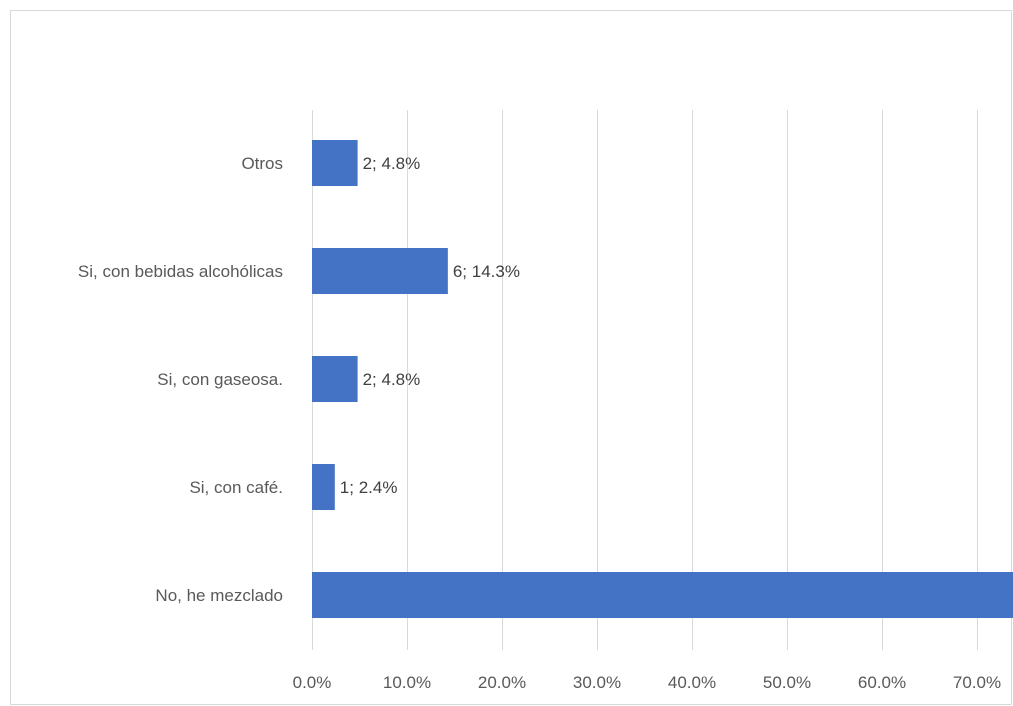 The height and width of the screenshot is (706, 1013). Describe the element at coordinates (407, 682) in the screenshot. I see `x-tick-label: 10.0%` at that location.